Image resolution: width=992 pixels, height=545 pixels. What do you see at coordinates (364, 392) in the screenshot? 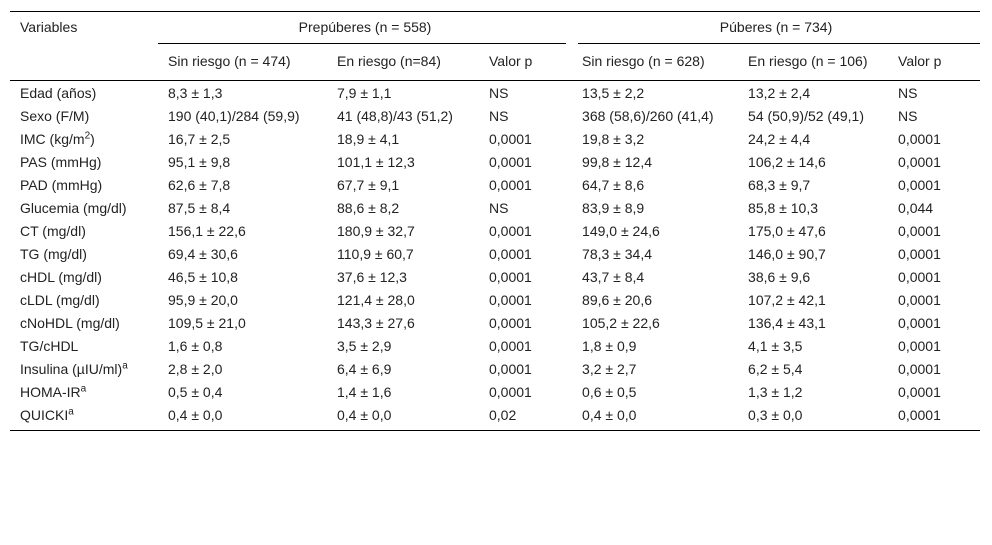
I see `value-cell: 1,4 ± 1,6` at bounding box center [364, 392].